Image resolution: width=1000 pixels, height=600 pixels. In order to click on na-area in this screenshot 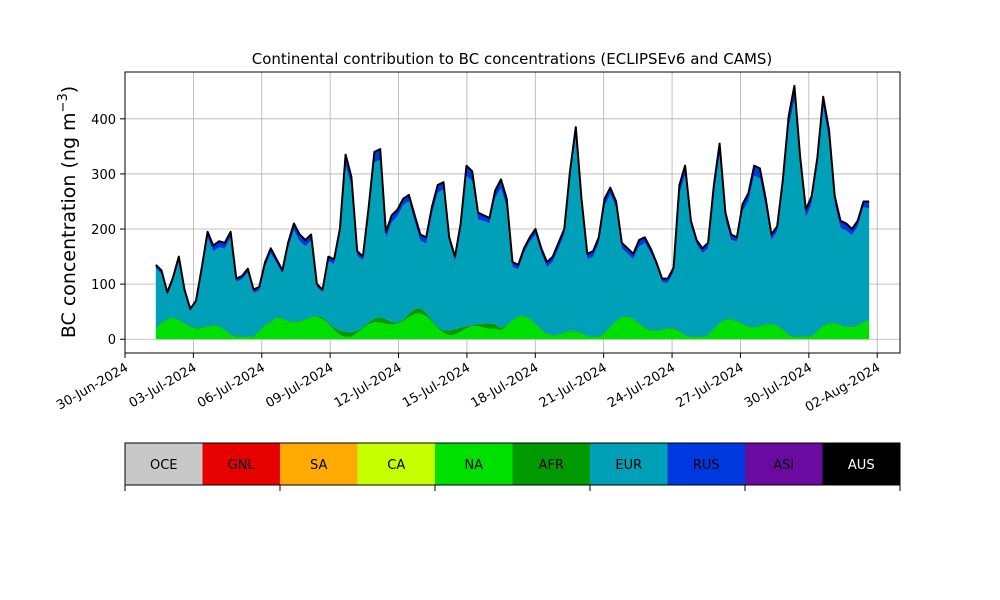, I will do `click(512, 326)`.